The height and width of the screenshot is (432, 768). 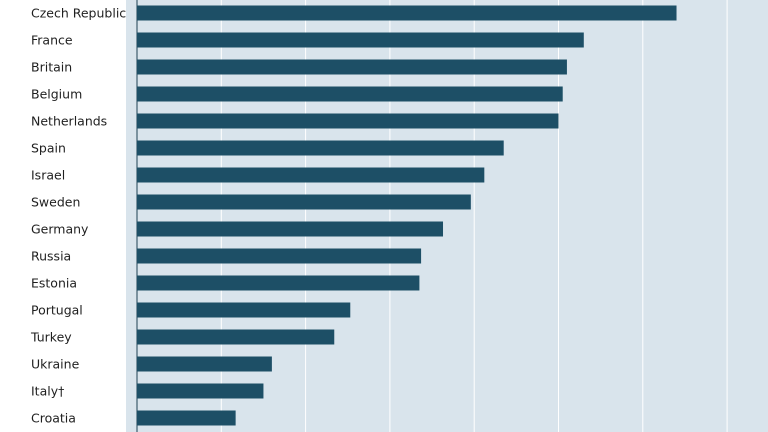 I want to click on category-label: Ukraine, so click(x=55, y=364).